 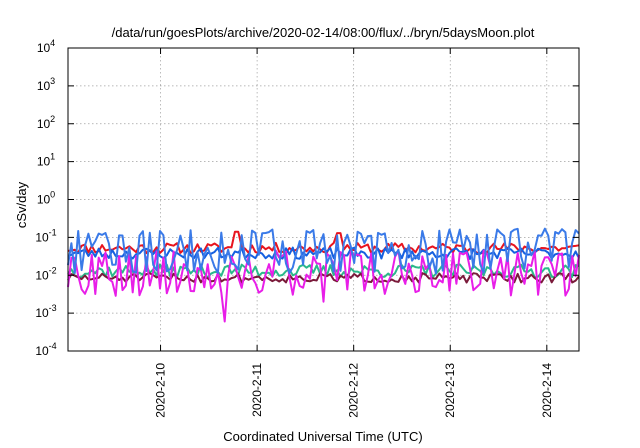 What do you see at coordinates (46, 160) in the screenshot?
I see `y-tick-label: 10¹` at bounding box center [46, 160].